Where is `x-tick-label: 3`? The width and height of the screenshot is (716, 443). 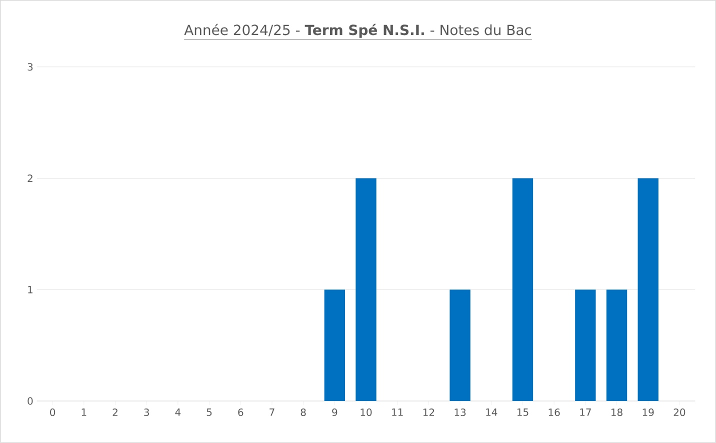
x-tick-label: 3 is located at coordinates (146, 412).